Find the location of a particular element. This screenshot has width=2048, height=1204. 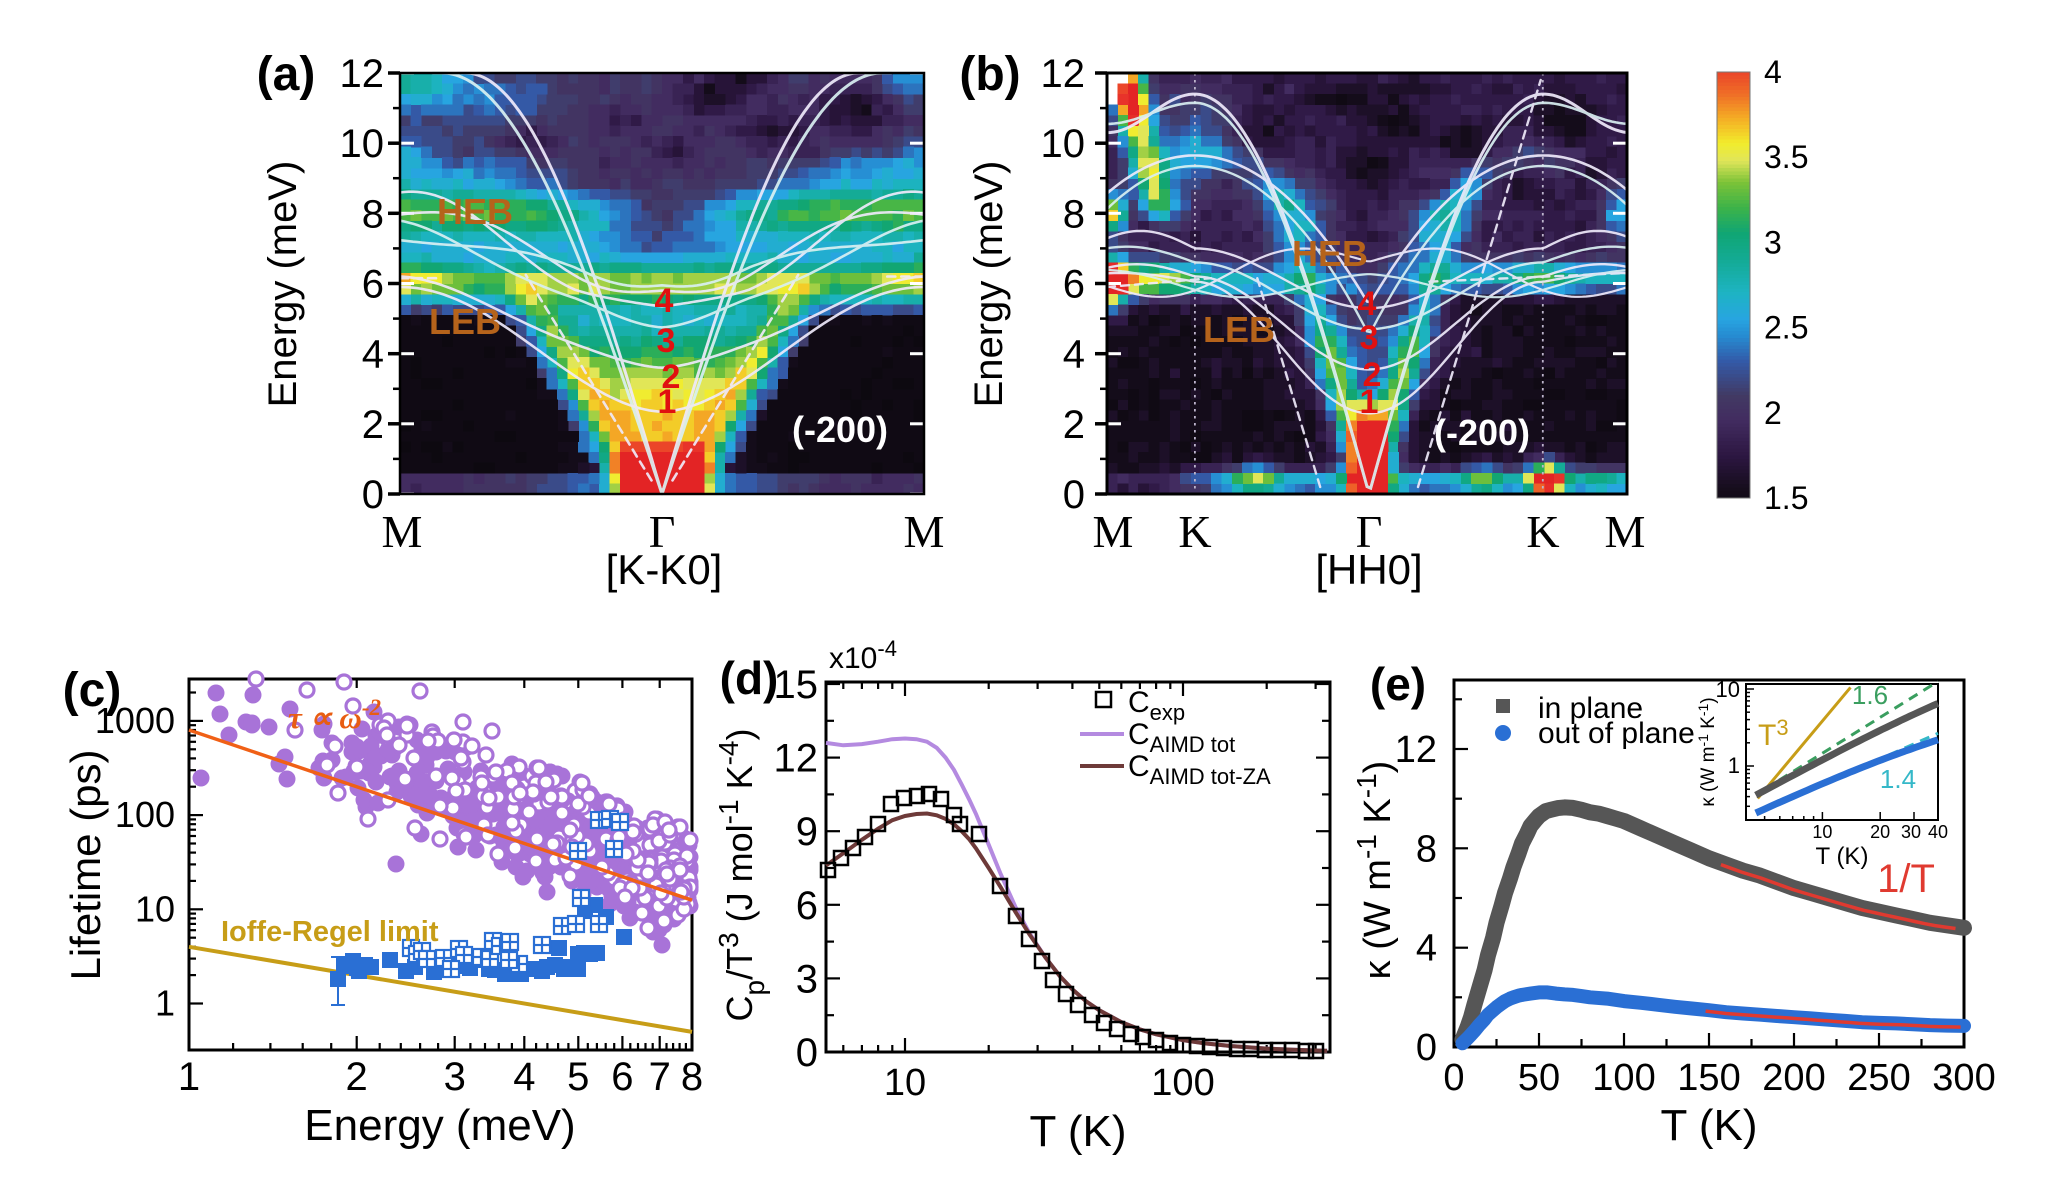

svg-text: 1/T is located at coordinates (1906, 879).